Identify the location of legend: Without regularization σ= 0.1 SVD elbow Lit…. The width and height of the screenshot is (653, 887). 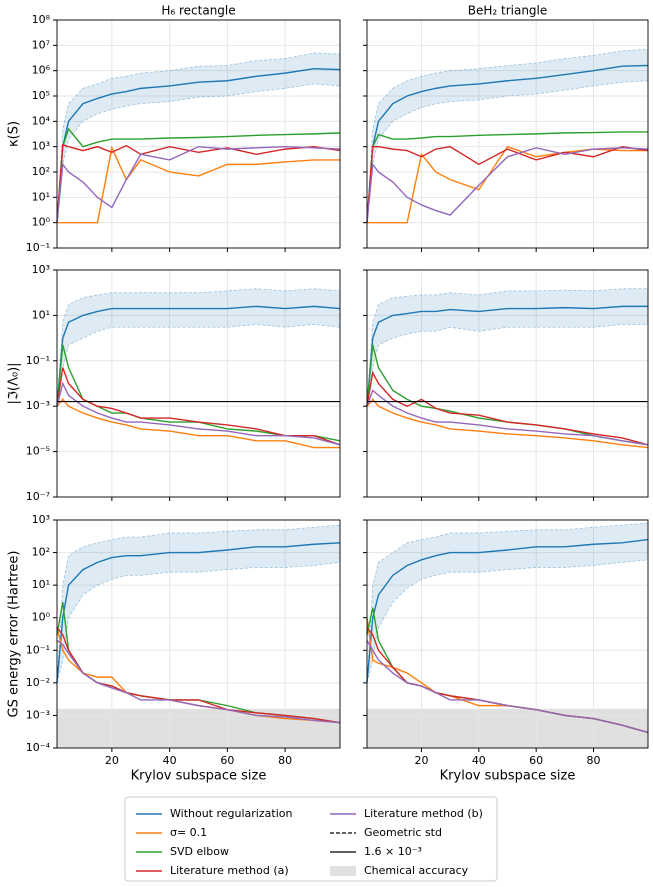
(309, 842).